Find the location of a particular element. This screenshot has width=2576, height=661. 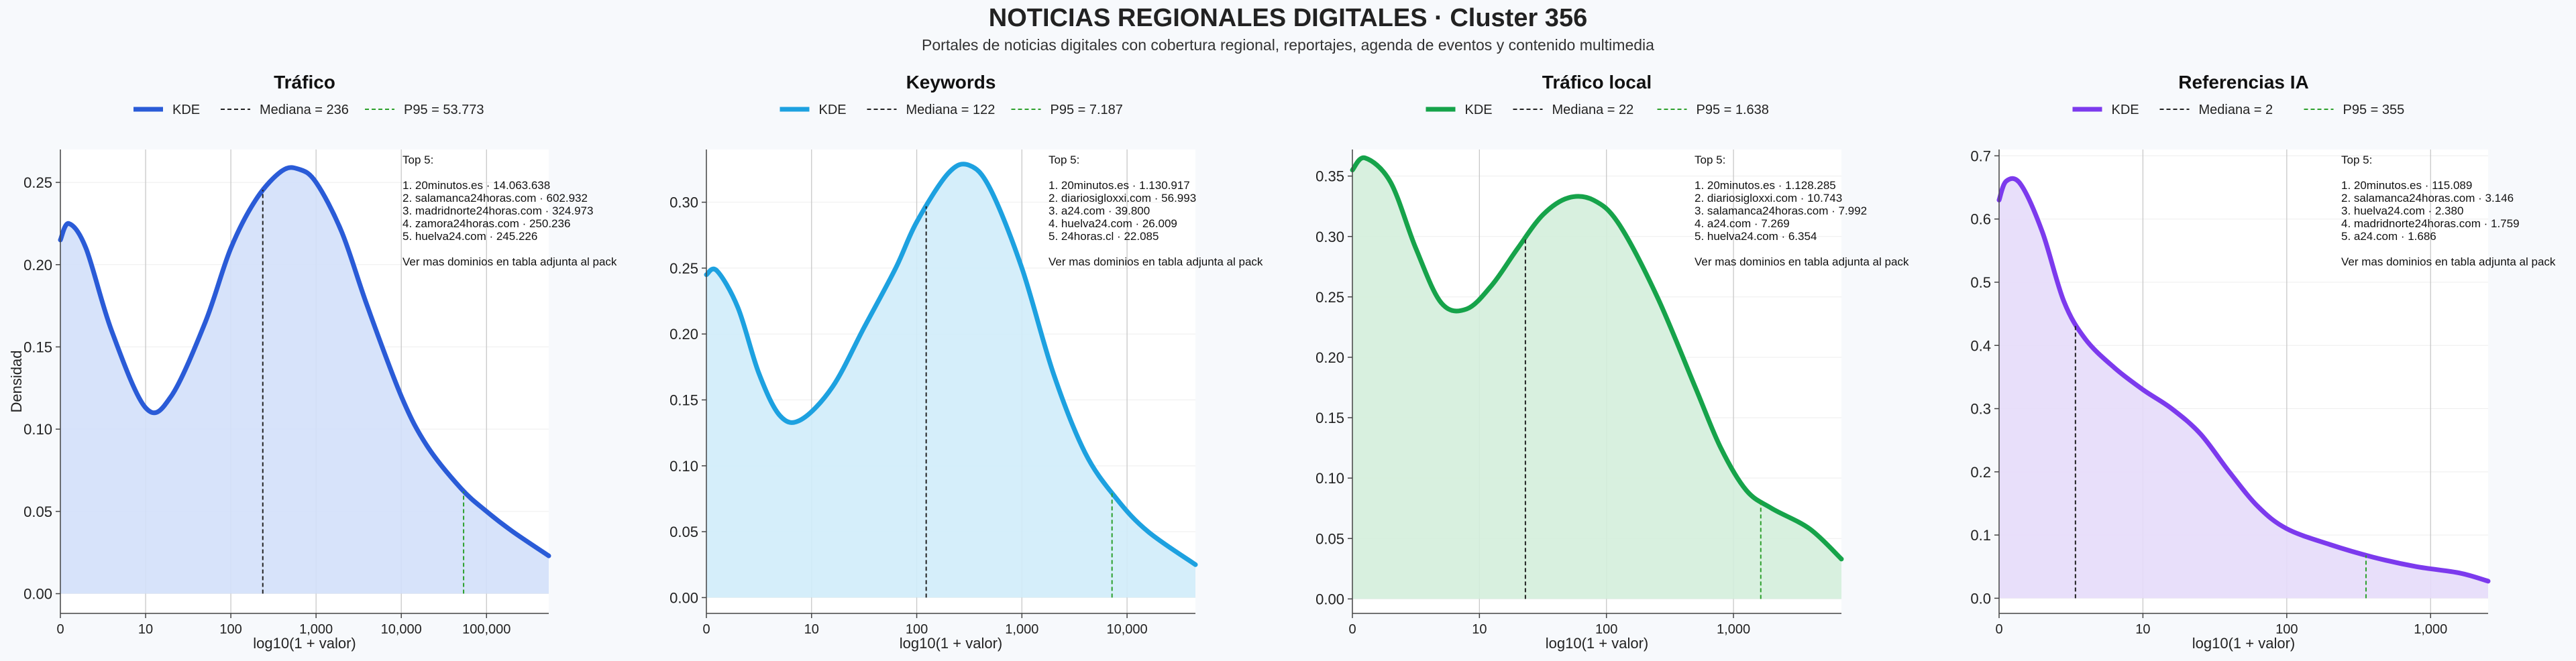

annotation-line: 1. 20minutos.es · 14.063.638 is located at coordinates (476, 185).